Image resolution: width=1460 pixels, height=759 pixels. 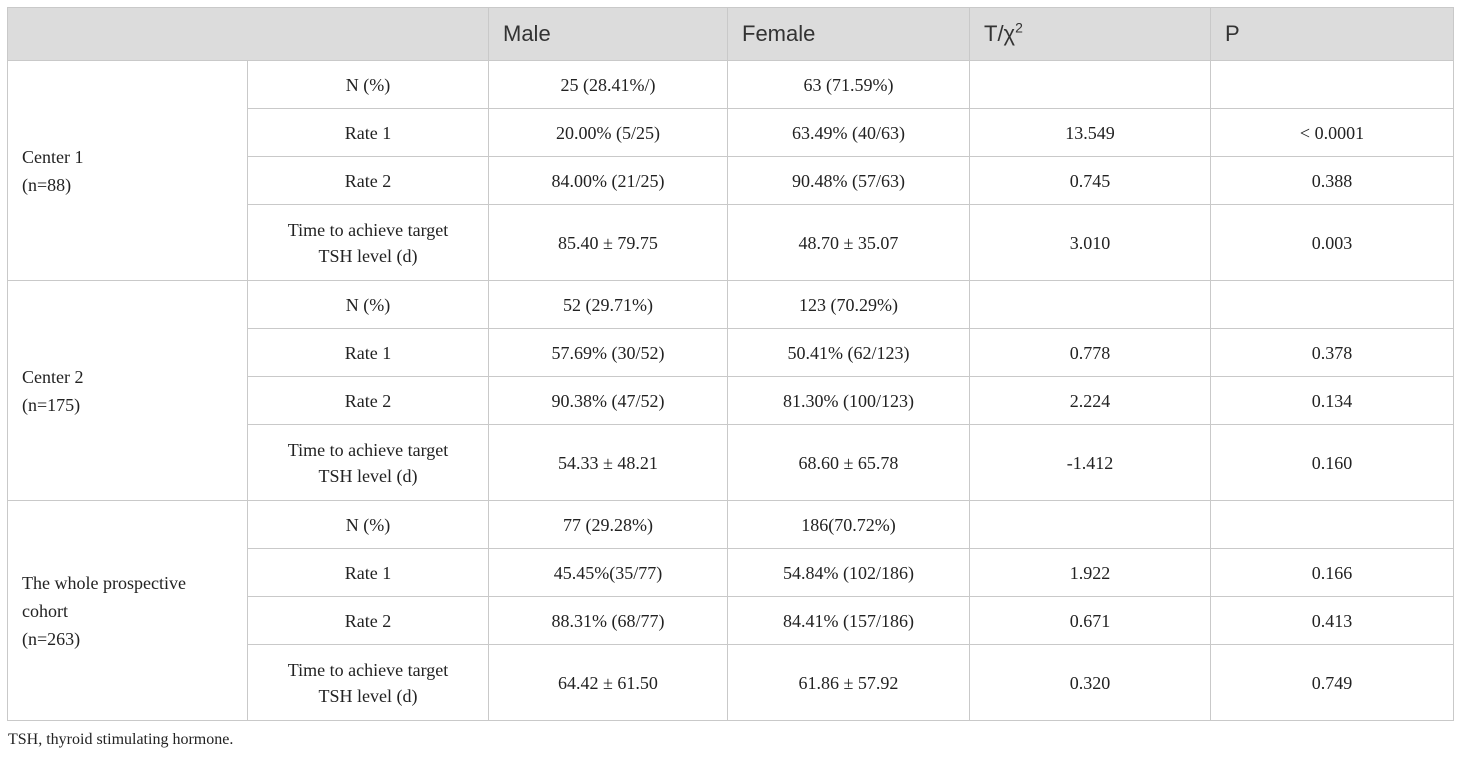 What do you see at coordinates (248, 34) in the screenshot?
I see `header-blank` at bounding box center [248, 34].